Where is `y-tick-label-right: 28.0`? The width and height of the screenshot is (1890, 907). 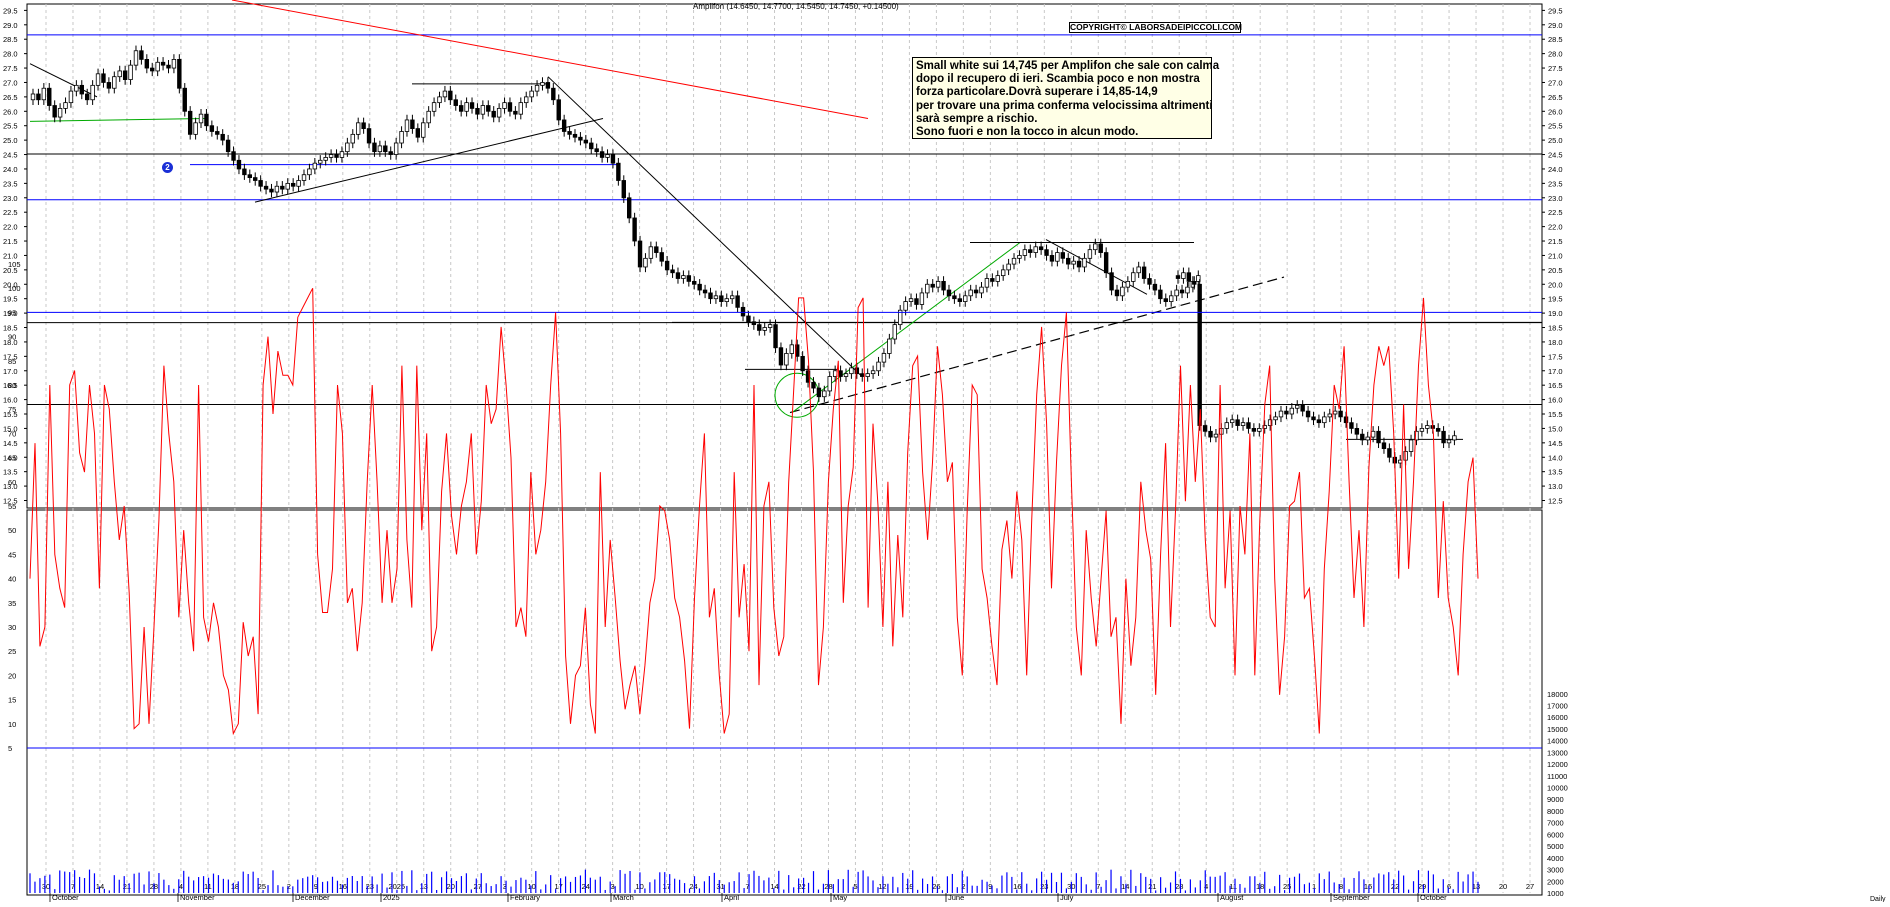
y-tick-label-right: 28.0 is located at coordinates (1555, 54).